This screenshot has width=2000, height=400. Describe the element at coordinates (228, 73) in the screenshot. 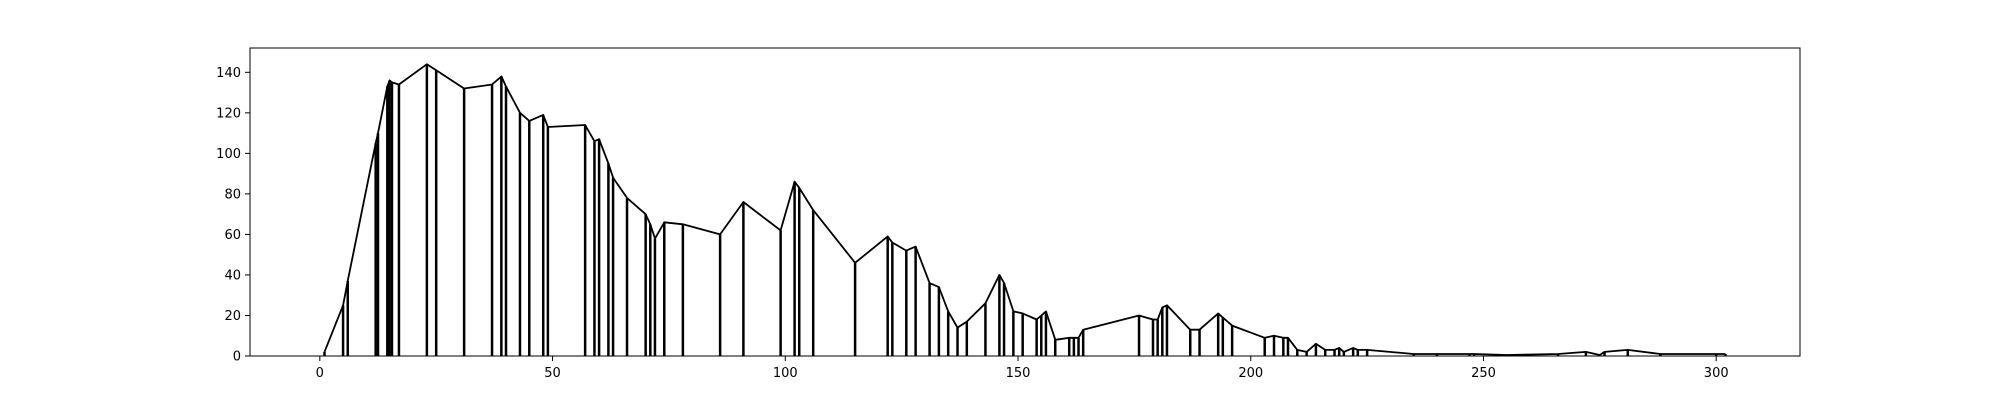

I see `y-tick-label: 140` at that location.